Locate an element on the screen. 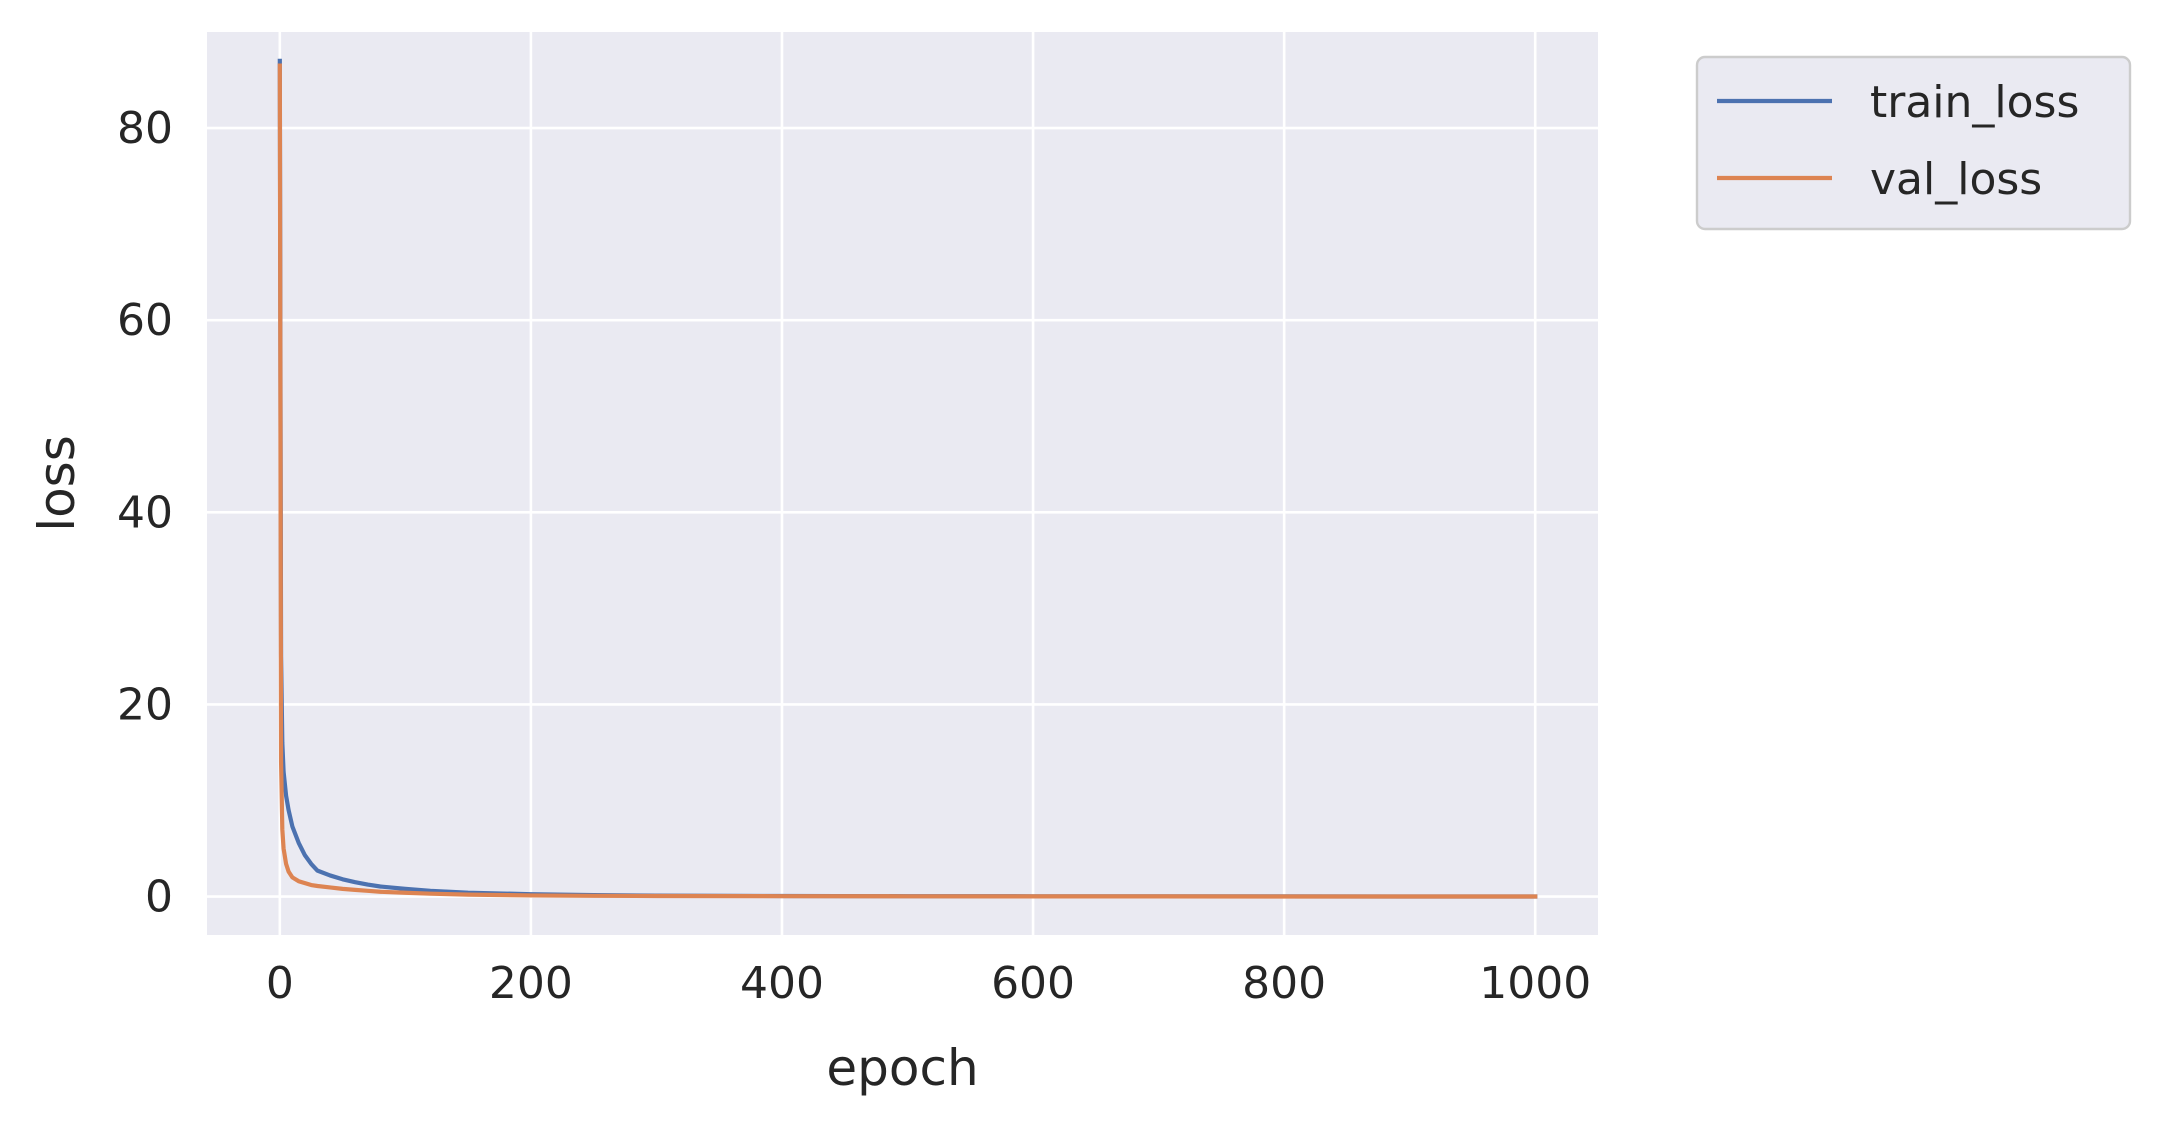 The height and width of the screenshot is (1127, 2158). y-tick-label: 0 is located at coordinates (159, 897).